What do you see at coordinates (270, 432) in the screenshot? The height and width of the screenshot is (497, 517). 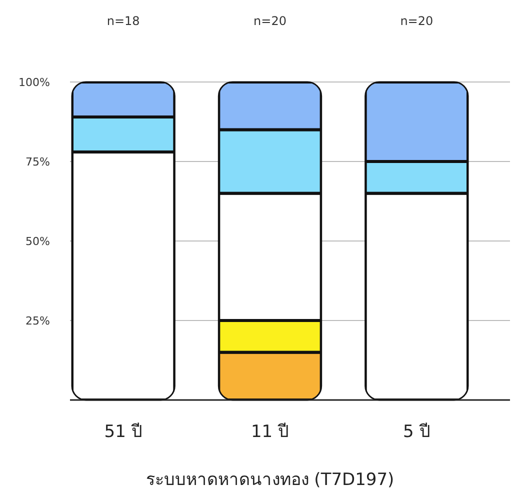 I see `x-tick-label: 11 ปี` at bounding box center [270, 432].